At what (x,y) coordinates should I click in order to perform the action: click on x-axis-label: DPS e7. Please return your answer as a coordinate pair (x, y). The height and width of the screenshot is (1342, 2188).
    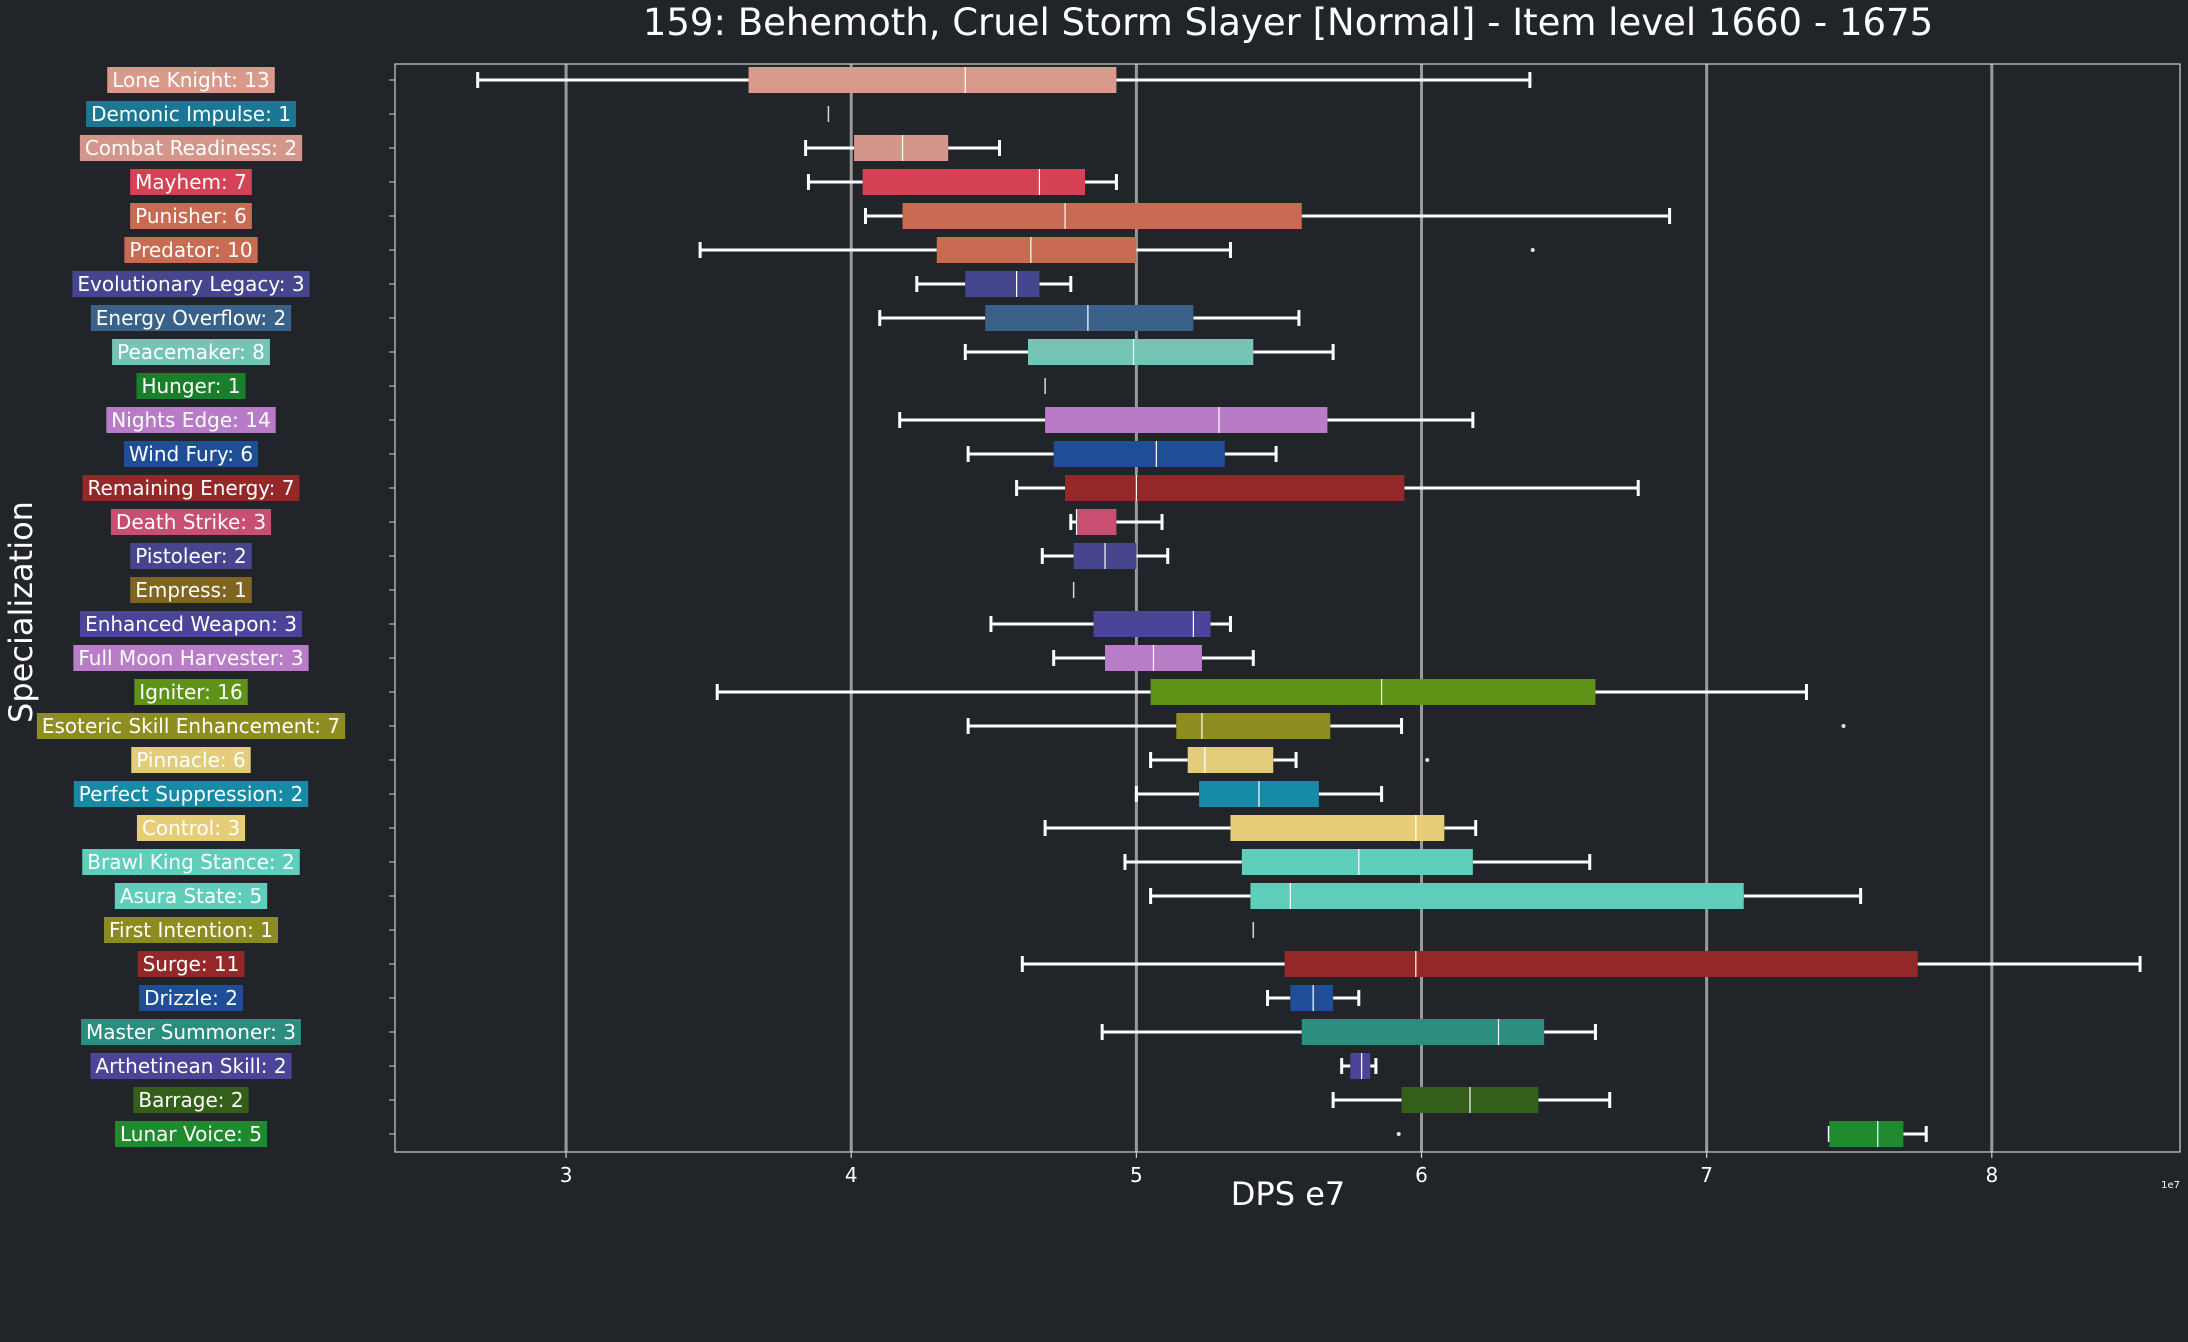
    Looking at the image, I should click on (1288, 1194).